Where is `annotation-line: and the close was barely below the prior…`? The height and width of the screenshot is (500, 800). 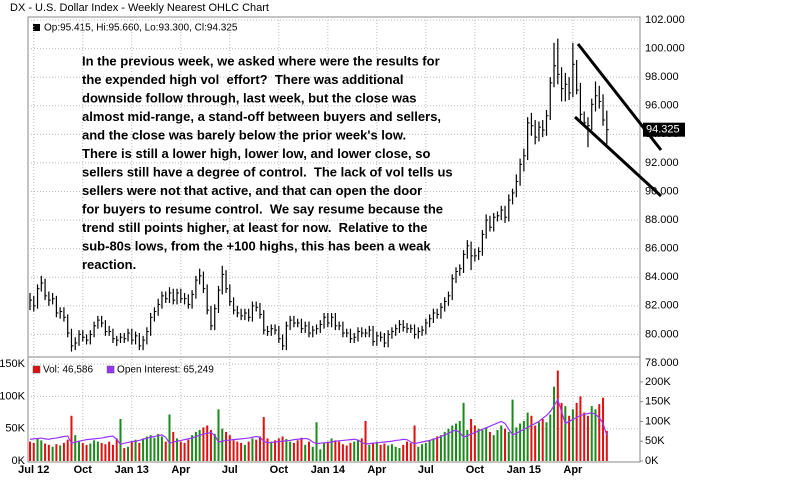
annotation-line: and the close was barely below the prior… is located at coordinates (244, 134).